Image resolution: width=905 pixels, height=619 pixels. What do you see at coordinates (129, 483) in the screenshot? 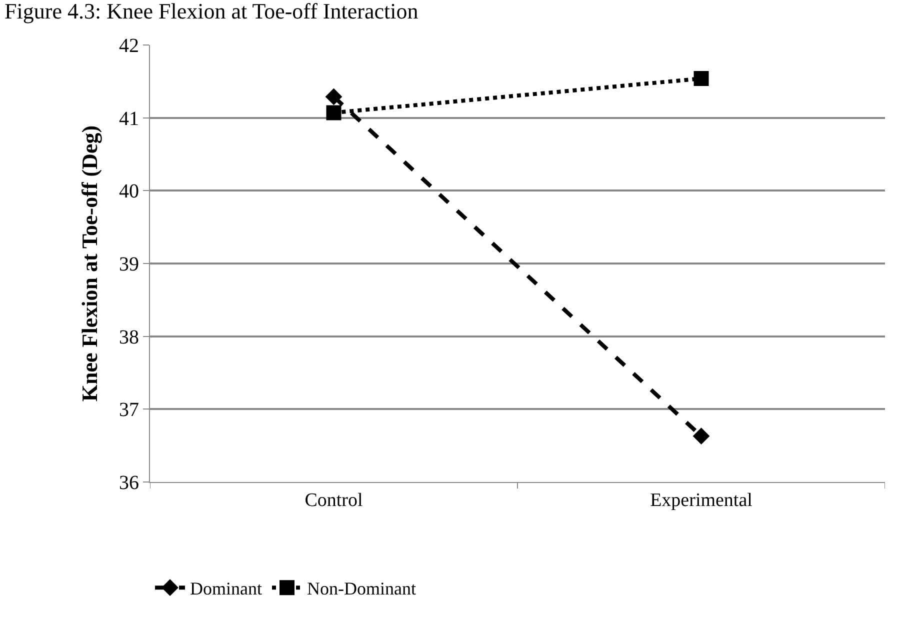
I see `y-tick-label: 36` at bounding box center [129, 483].